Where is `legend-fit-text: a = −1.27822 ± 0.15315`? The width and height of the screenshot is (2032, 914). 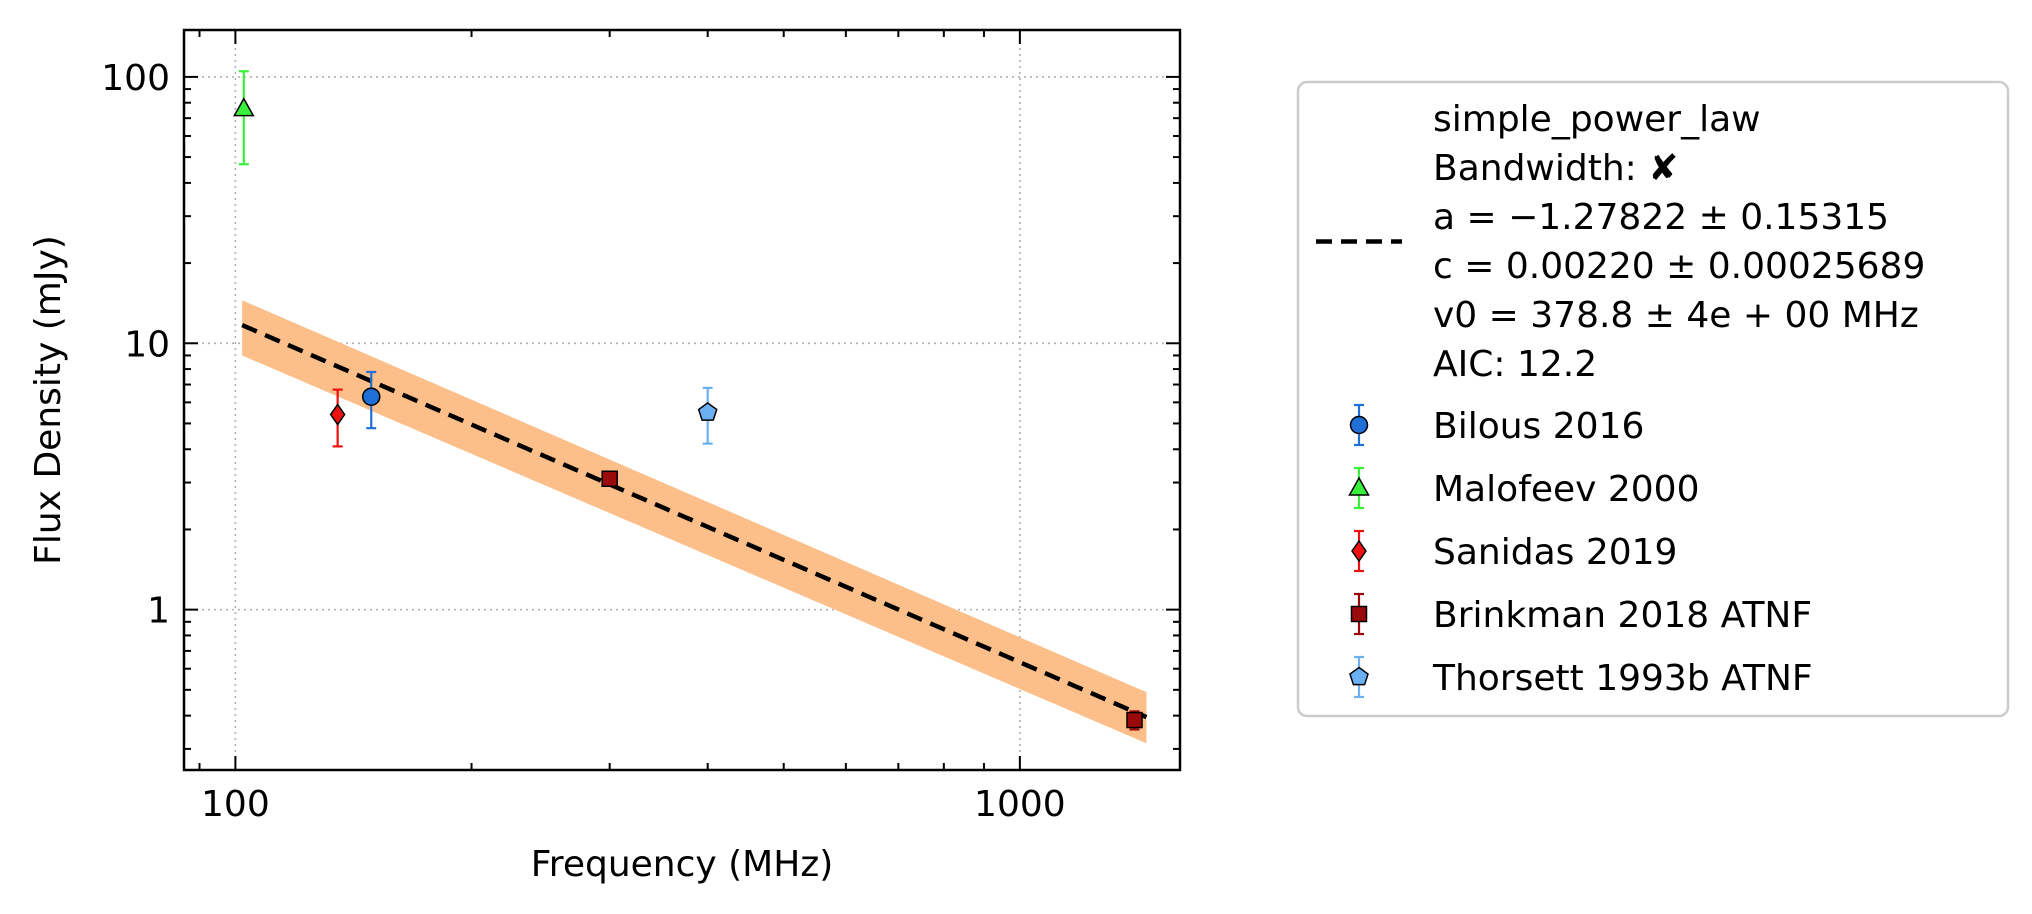
legend-fit-text: a = −1.27822 ± 0.15315 is located at coordinates (1661, 217).